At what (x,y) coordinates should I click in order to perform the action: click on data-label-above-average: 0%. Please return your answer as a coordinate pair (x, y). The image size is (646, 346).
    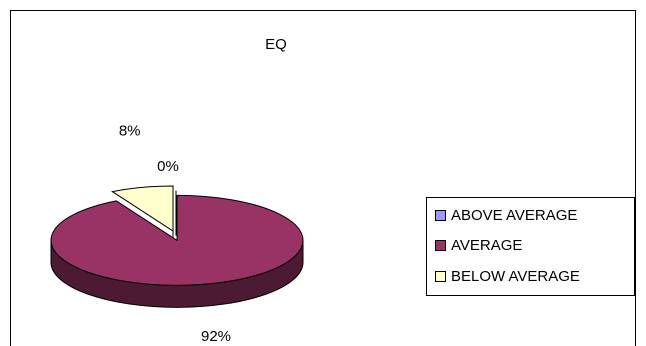
    Looking at the image, I should click on (168, 166).